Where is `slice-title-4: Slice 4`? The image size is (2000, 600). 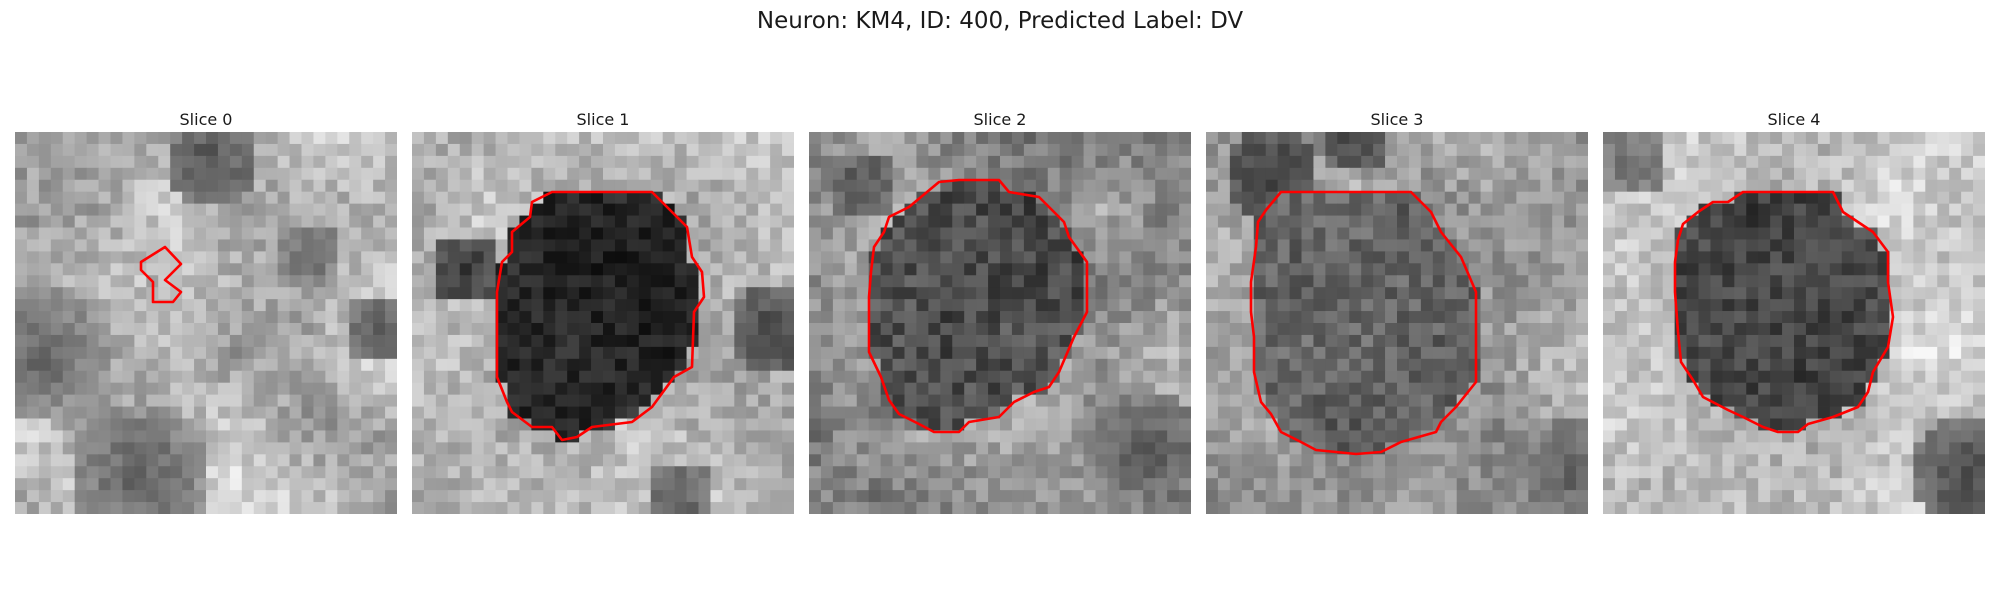
slice-title-4: Slice 4 is located at coordinates (1794, 119).